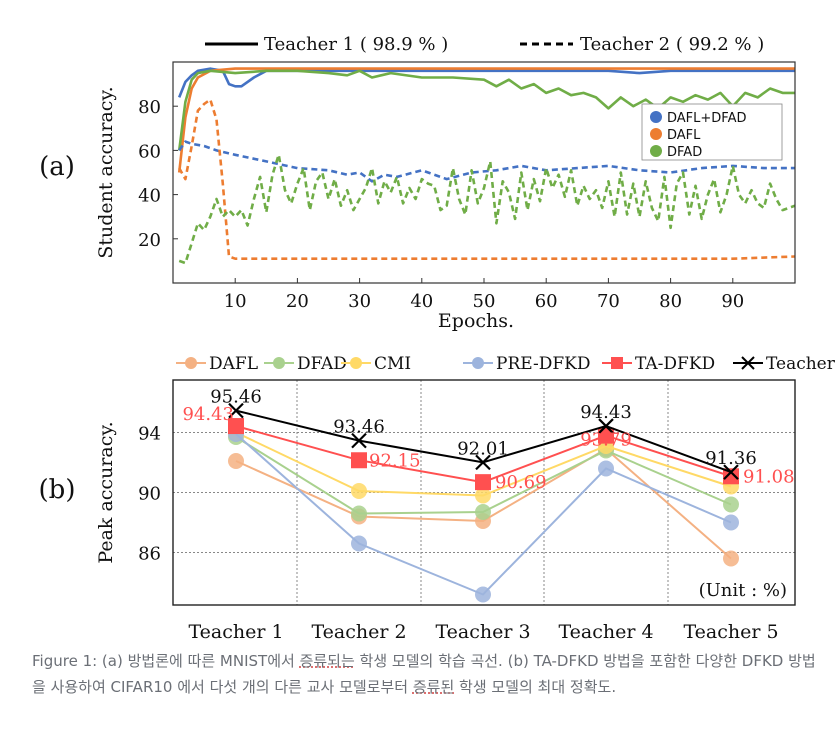 The image size is (836, 744). Describe the element at coordinates (106, 492) in the screenshot. I see `y-axis-label-b: Peak accuracy.` at that location.